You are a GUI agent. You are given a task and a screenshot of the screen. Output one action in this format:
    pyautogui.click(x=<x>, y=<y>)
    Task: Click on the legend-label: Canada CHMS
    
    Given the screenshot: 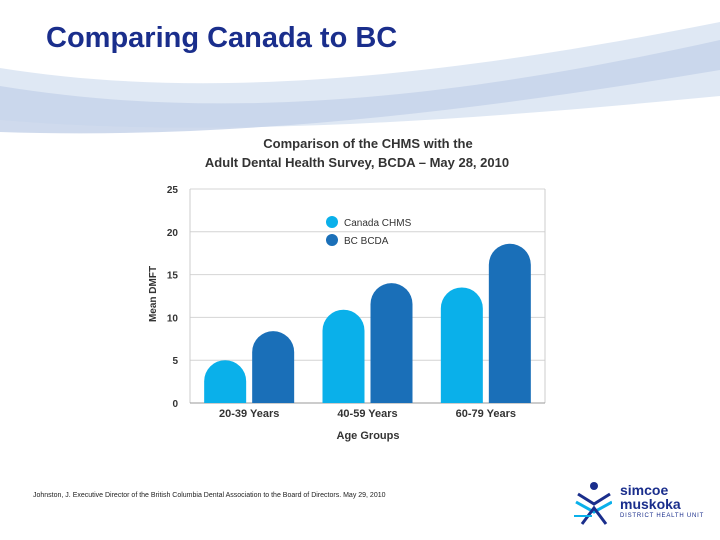 What is the action you would take?
    pyautogui.click(x=378, y=223)
    